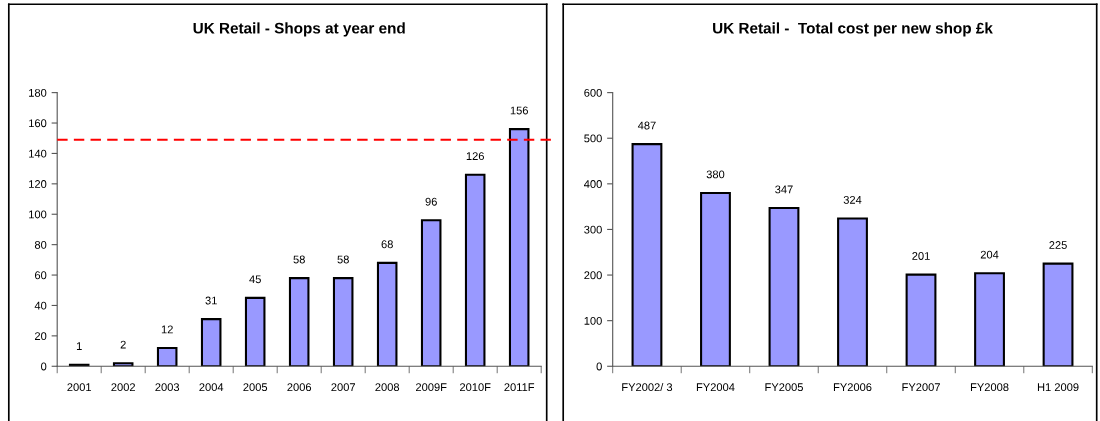  Describe the element at coordinates (593, 184) in the screenshot. I see `y-tick-label: 400` at that location.